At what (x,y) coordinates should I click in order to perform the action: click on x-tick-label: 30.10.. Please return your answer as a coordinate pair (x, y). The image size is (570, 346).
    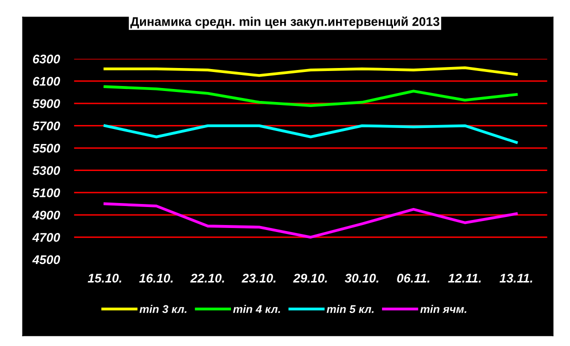
    Looking at the image, I should click on (361, 278).